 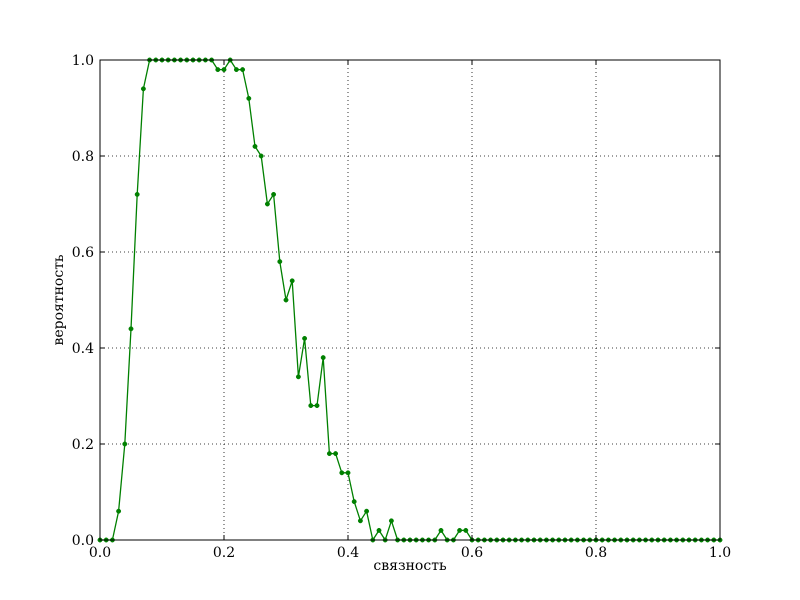 What do you see at coordinates (720, 553) in the screenshot?
I see `x-tick-label: 1.0` at bounding box center [720, 553].